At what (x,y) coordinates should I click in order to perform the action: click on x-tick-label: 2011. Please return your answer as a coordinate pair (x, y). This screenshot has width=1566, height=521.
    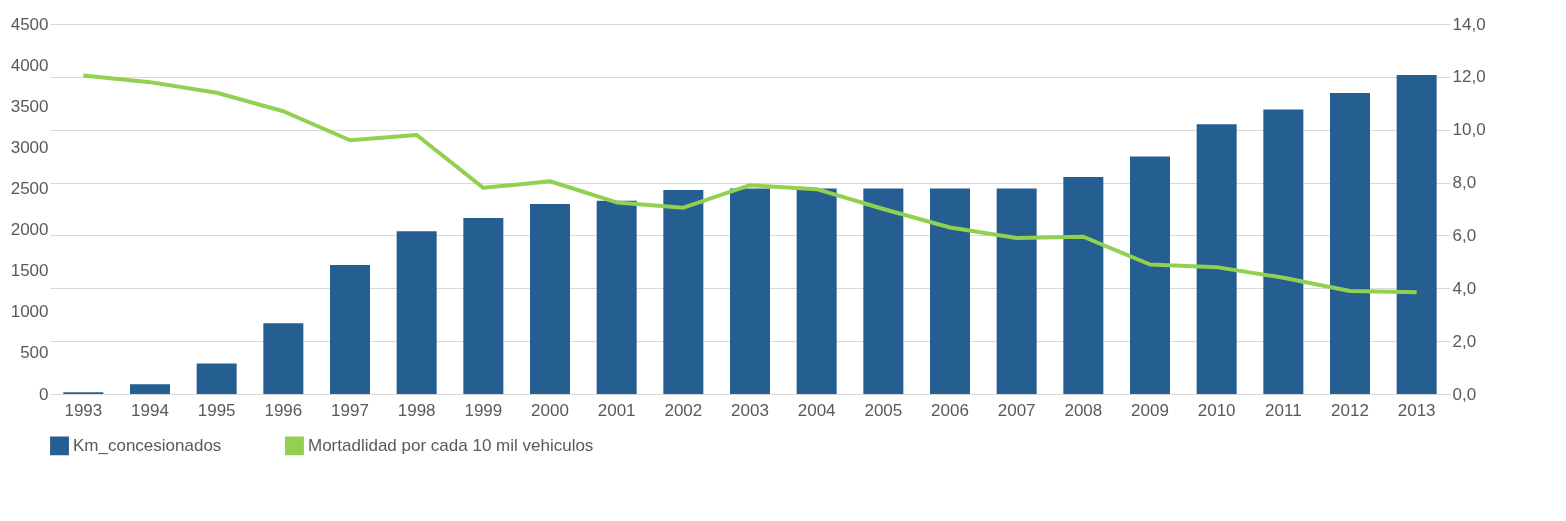
    Looking at the image, I should click on (1283, 410).